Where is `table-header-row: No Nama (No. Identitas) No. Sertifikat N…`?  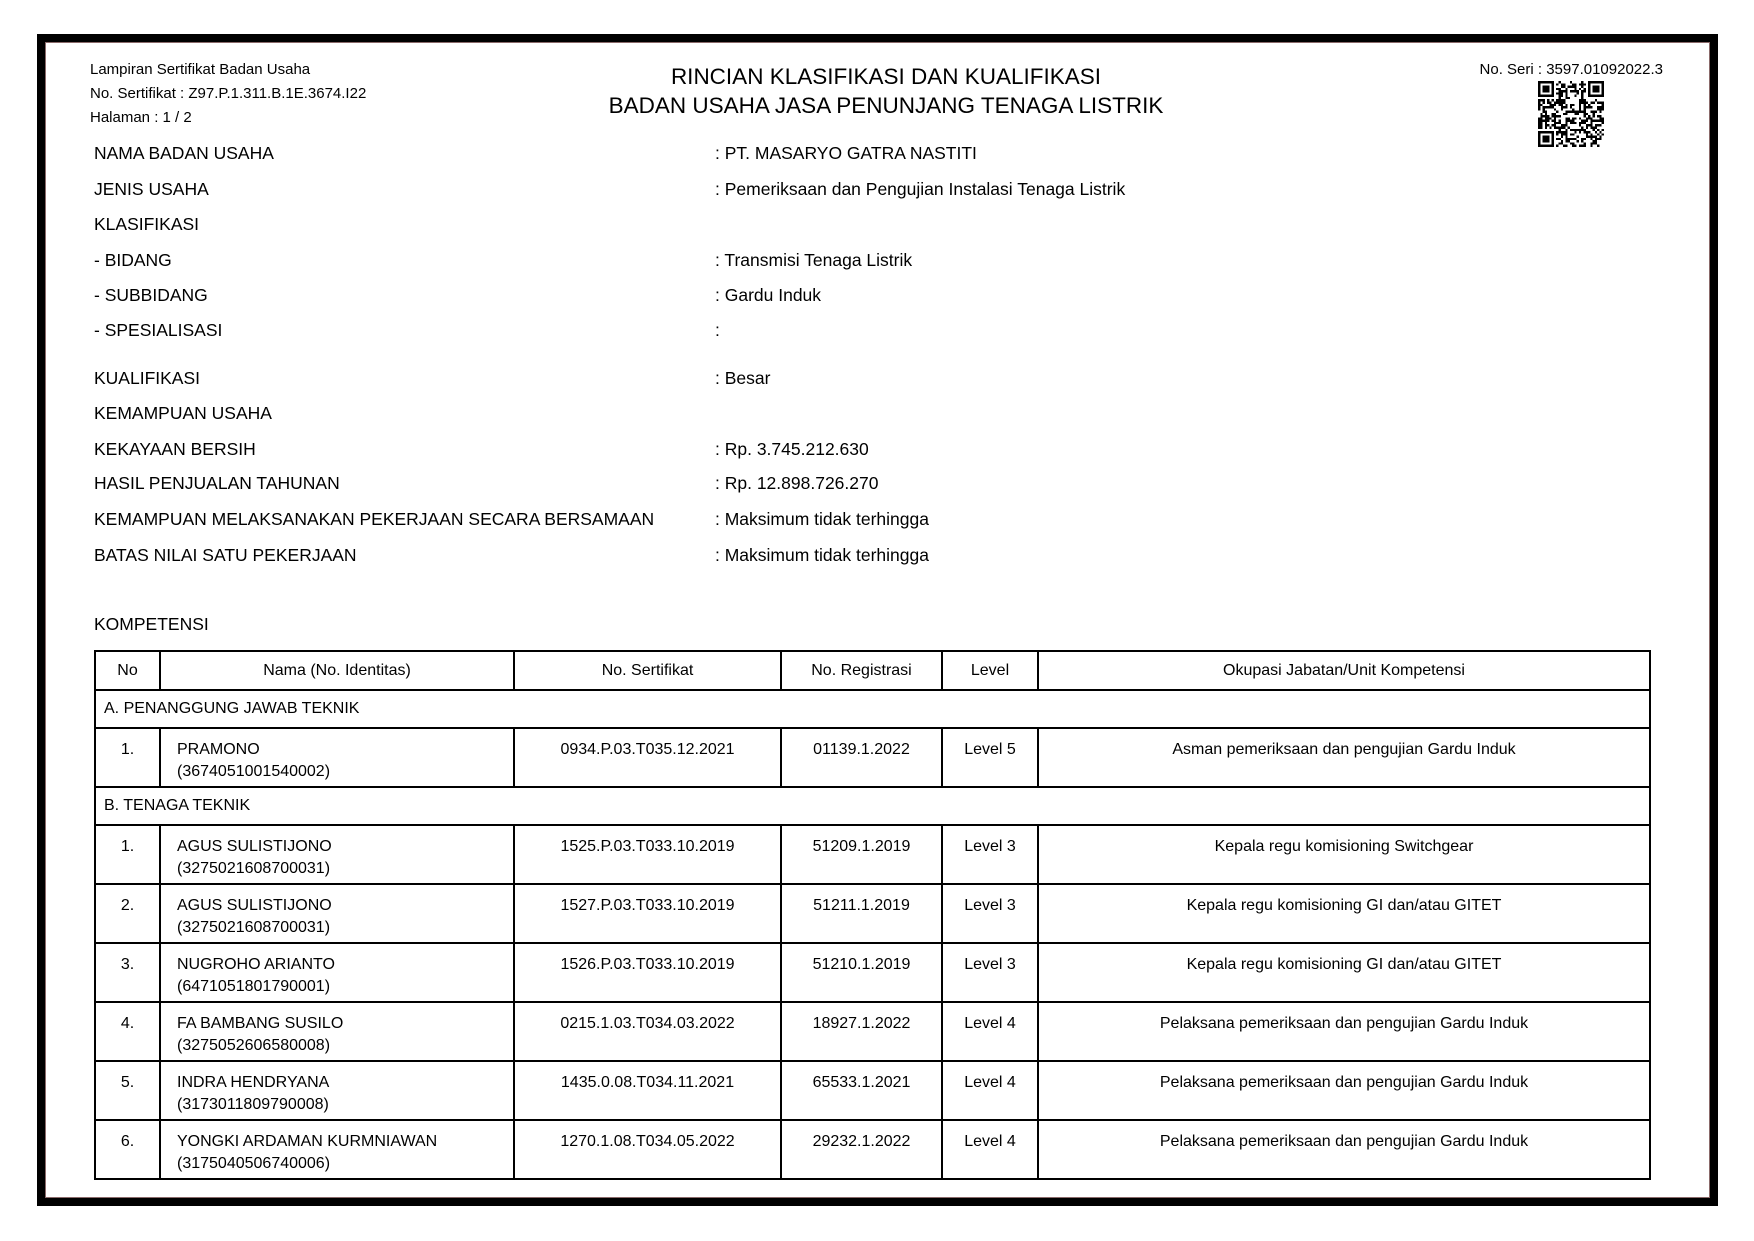
table-header-row: No Nama (No. Identitas) No. Sertifikat N… is located at coordinates (872, 670).